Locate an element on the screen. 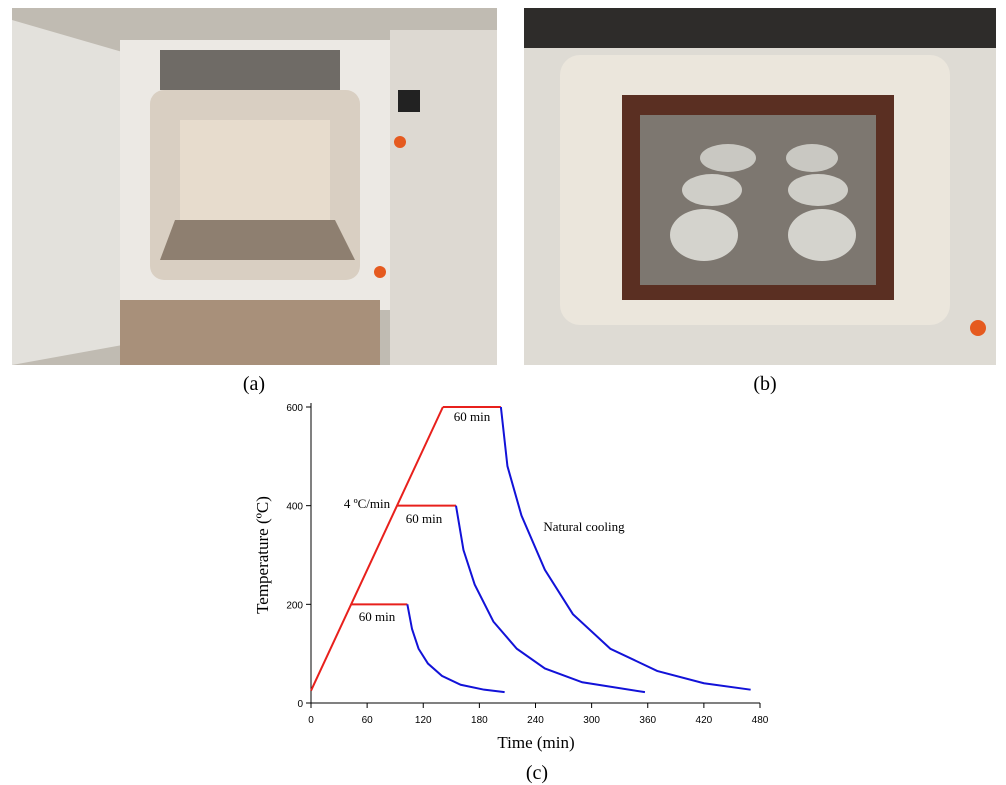 This screenshot has height=785, width=1006. y-tick-label: 600 is located at coordinates (294, 408).